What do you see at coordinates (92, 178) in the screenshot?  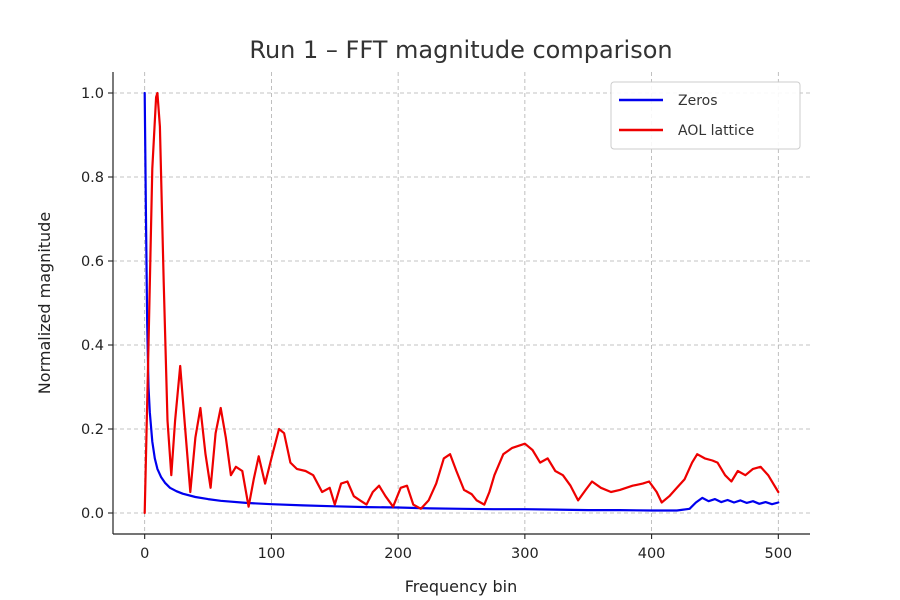 I see `y-tick-label: 0.8` at bounding box center [92, 178].